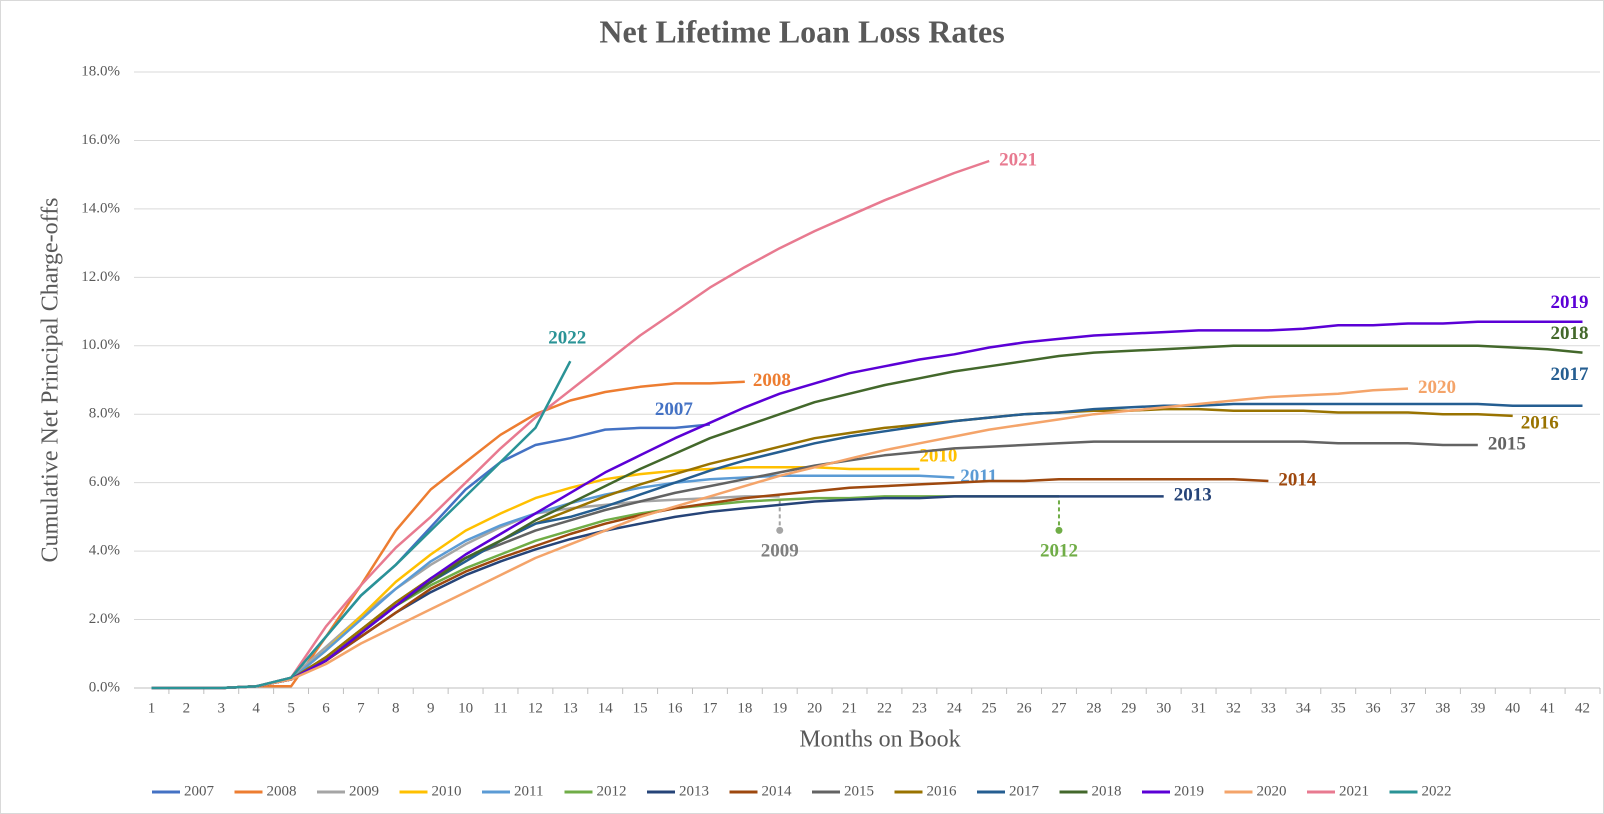 The height and width of the screenshot is (814, 1604). I want to click on x-tick-label: 28, so click(1093, 708).